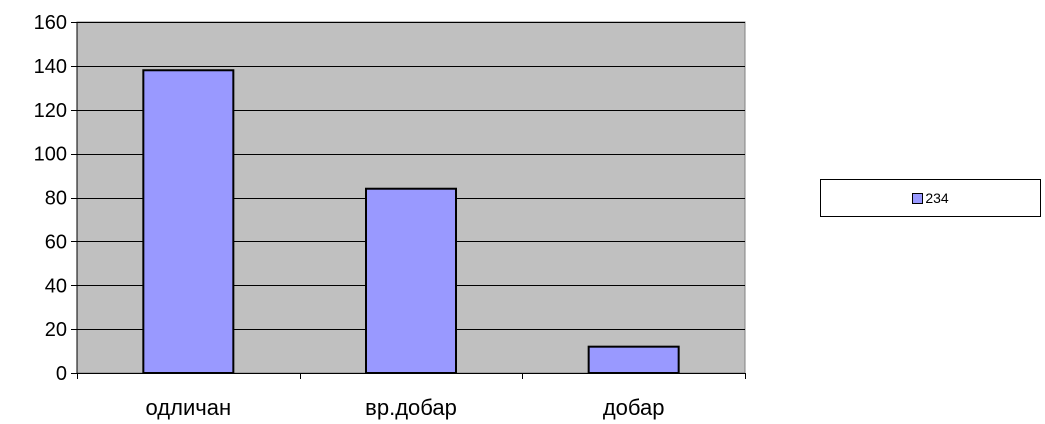  What do you see at coordinates (56, 330) in the screenshot?
I see `y-tick-label: 20` at bounding box center [56, 330].